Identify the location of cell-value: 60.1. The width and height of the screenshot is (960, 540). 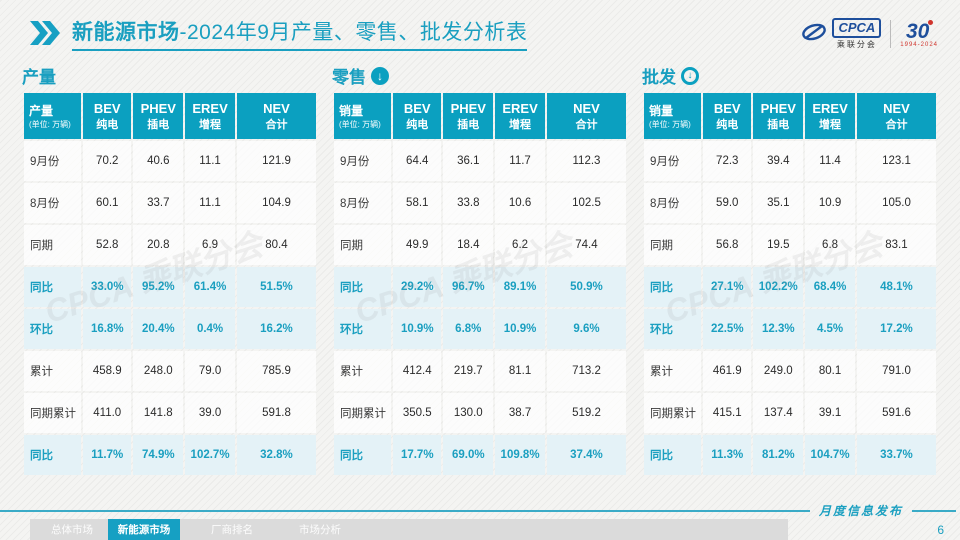
(107, 203).